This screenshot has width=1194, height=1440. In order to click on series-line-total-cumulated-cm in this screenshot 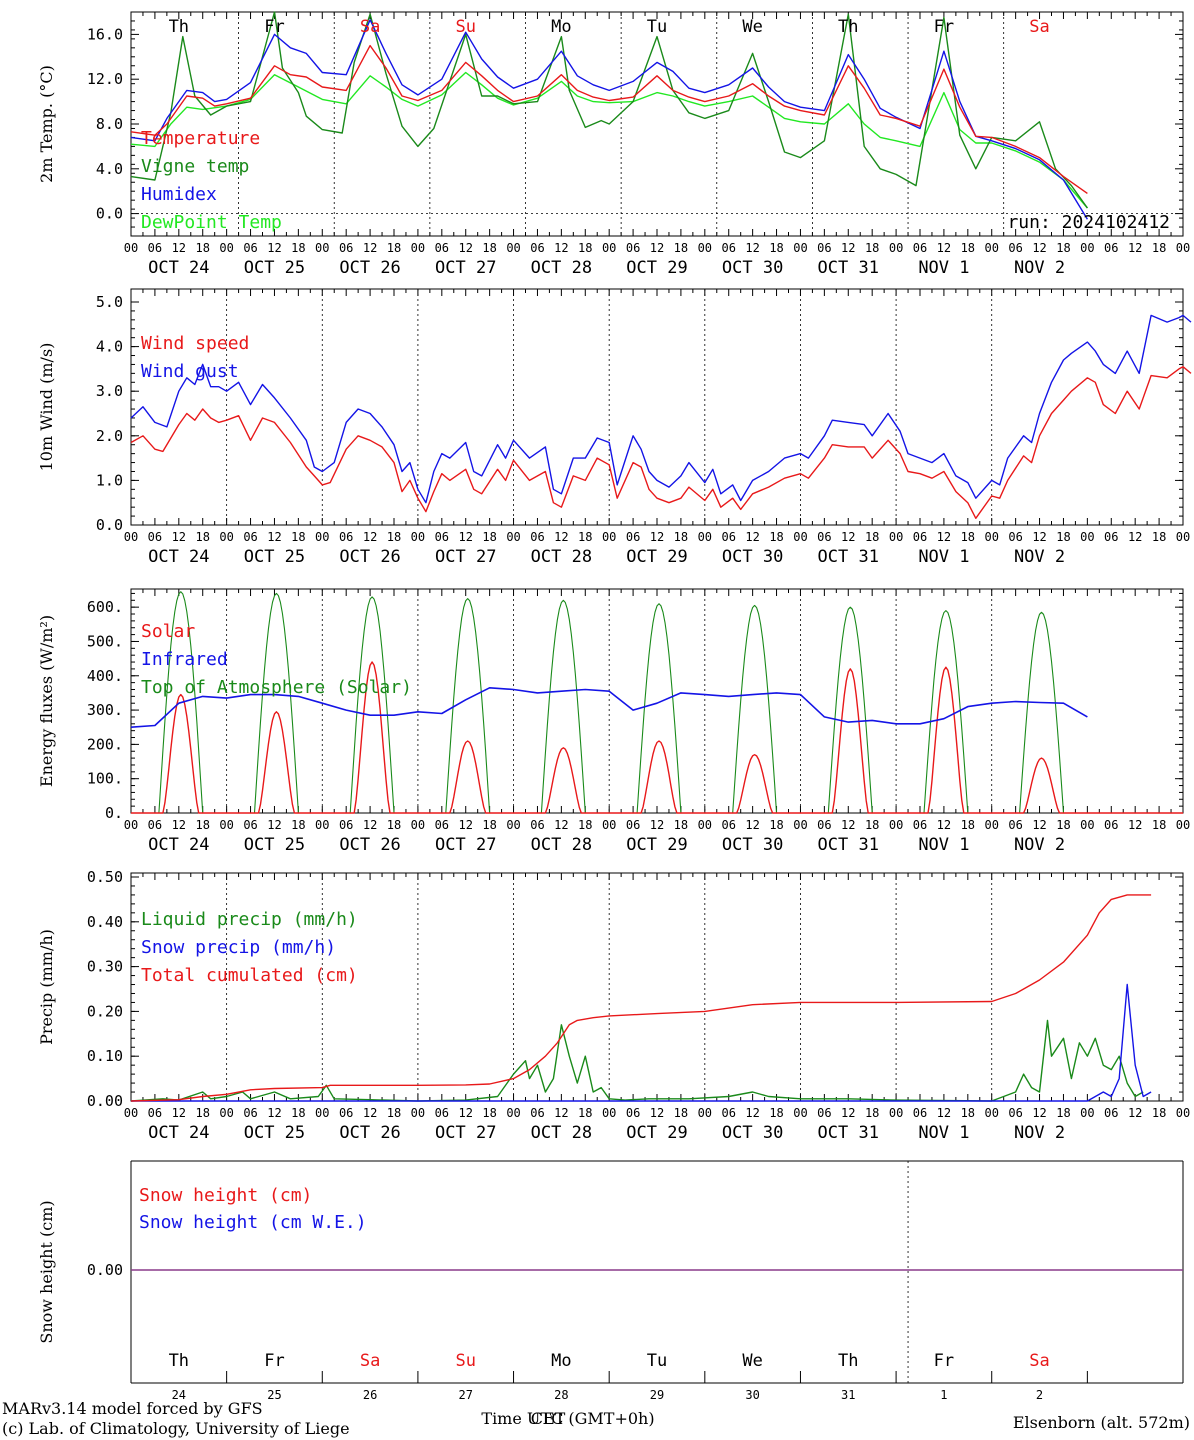, I will do `click(641, 998)`.